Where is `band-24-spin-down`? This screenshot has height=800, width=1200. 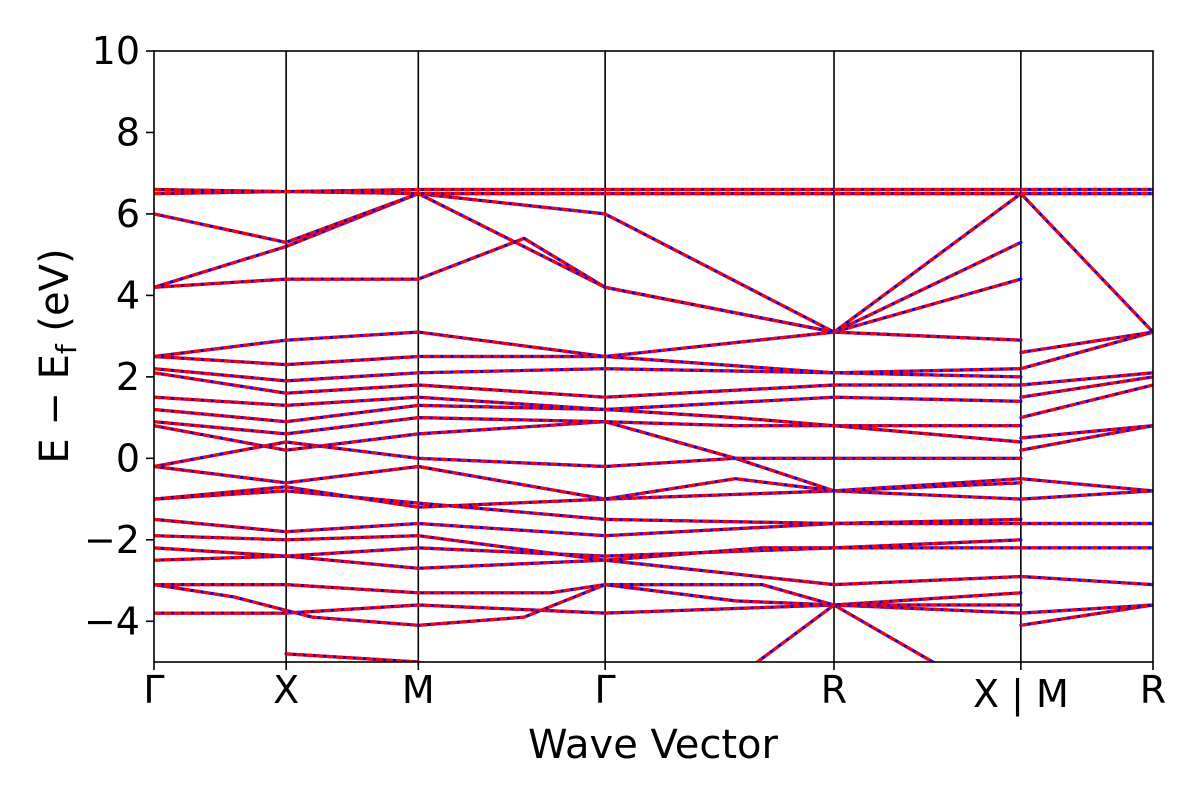 band-24-spin-down is located at coordinates (611, 632).